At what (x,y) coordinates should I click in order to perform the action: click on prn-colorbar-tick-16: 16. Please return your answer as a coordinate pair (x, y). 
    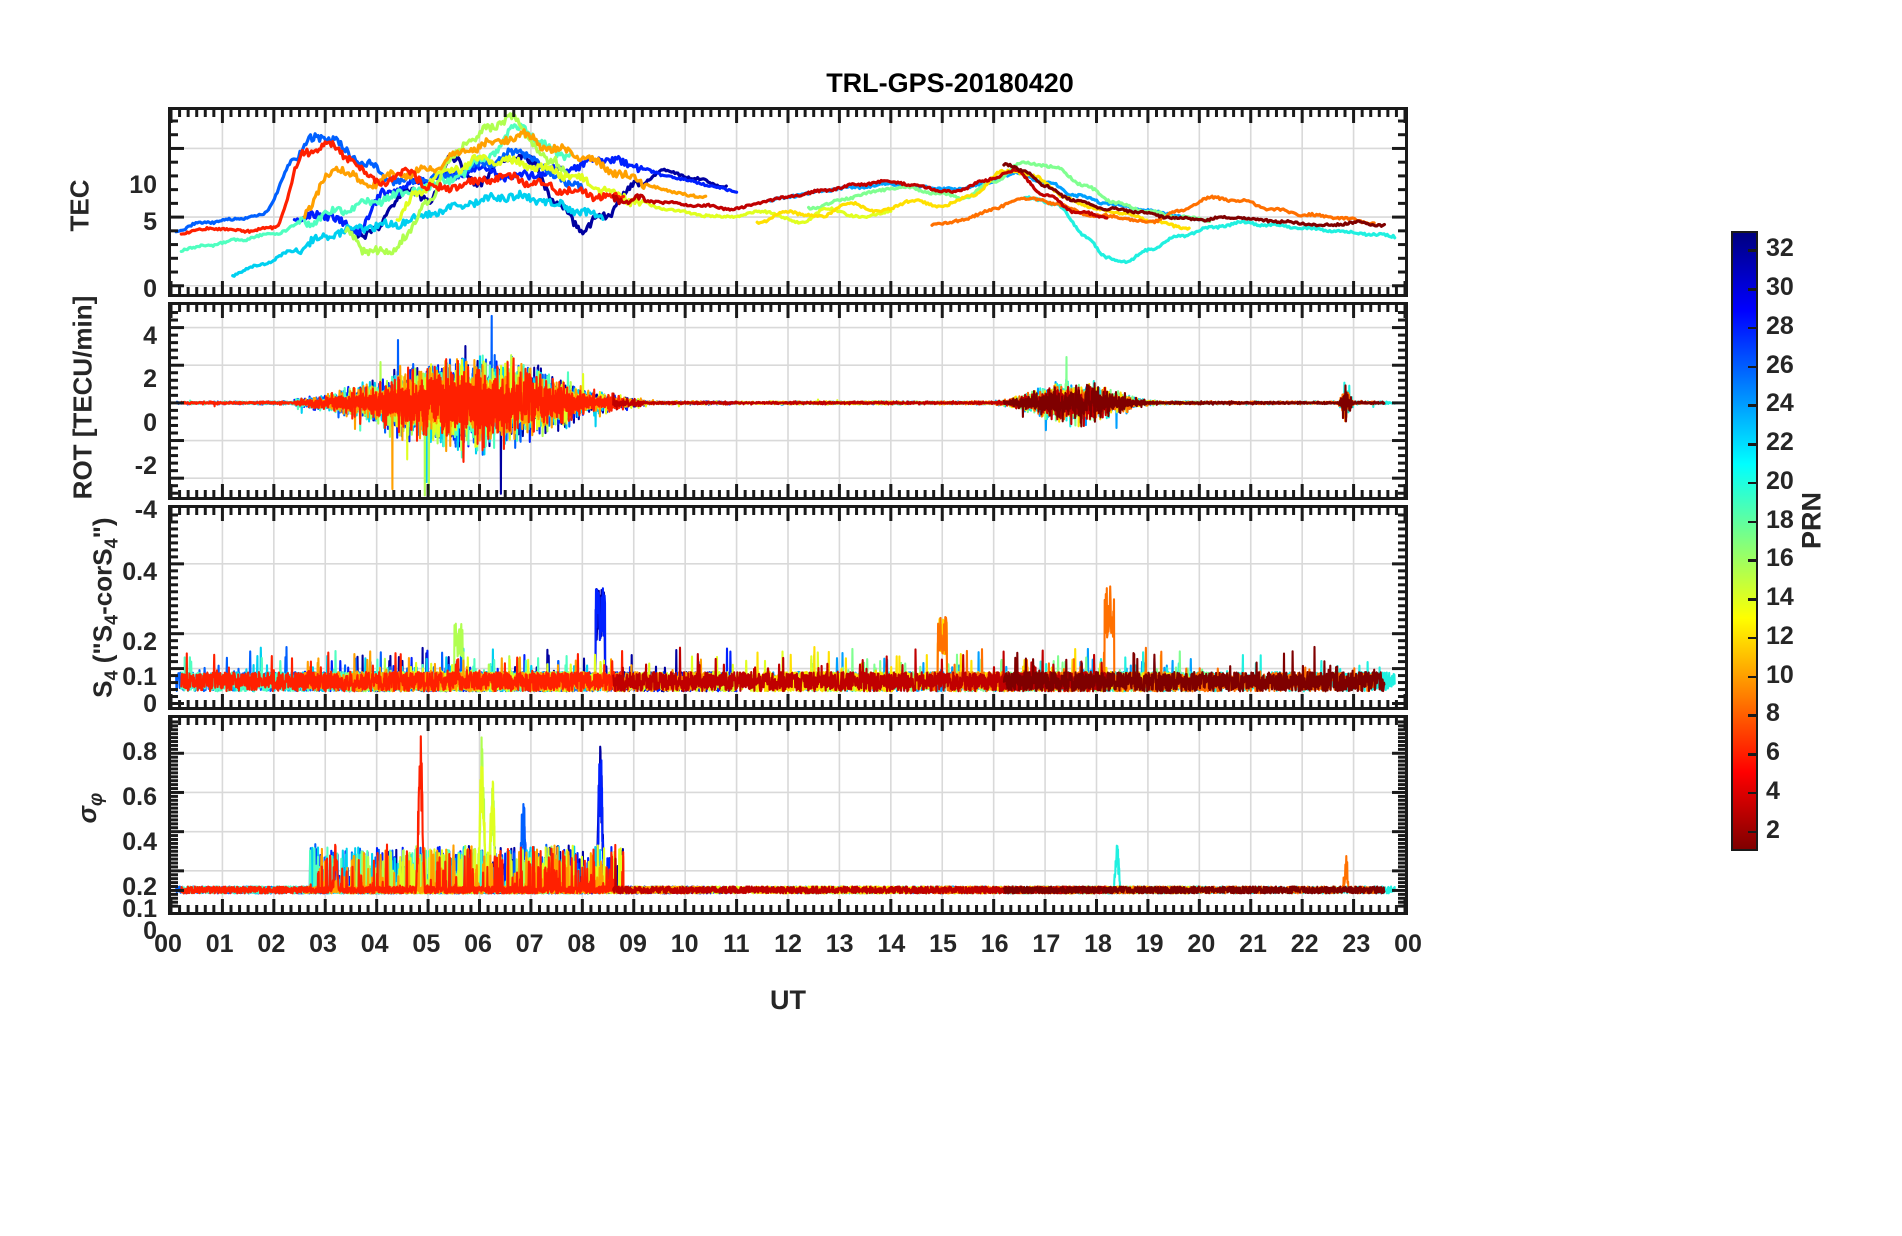
    Looking at the image, I should click on (1780, 558).